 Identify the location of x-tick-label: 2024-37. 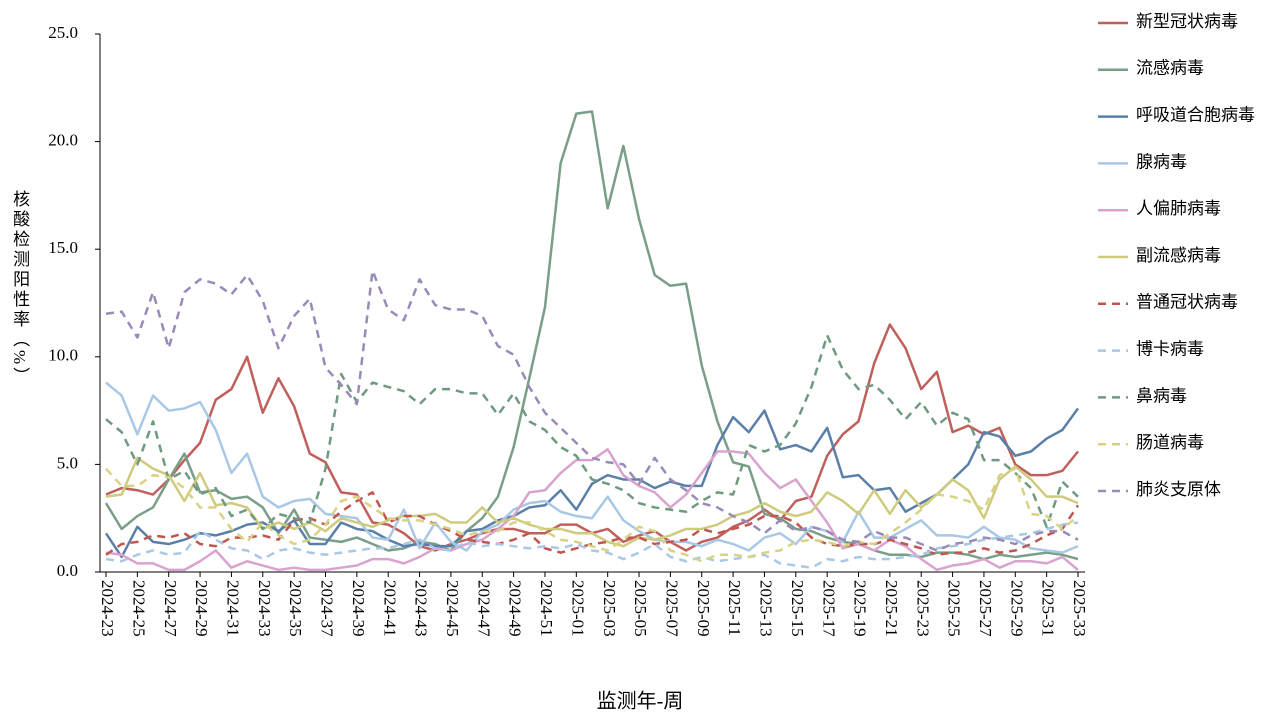
(327, 608).